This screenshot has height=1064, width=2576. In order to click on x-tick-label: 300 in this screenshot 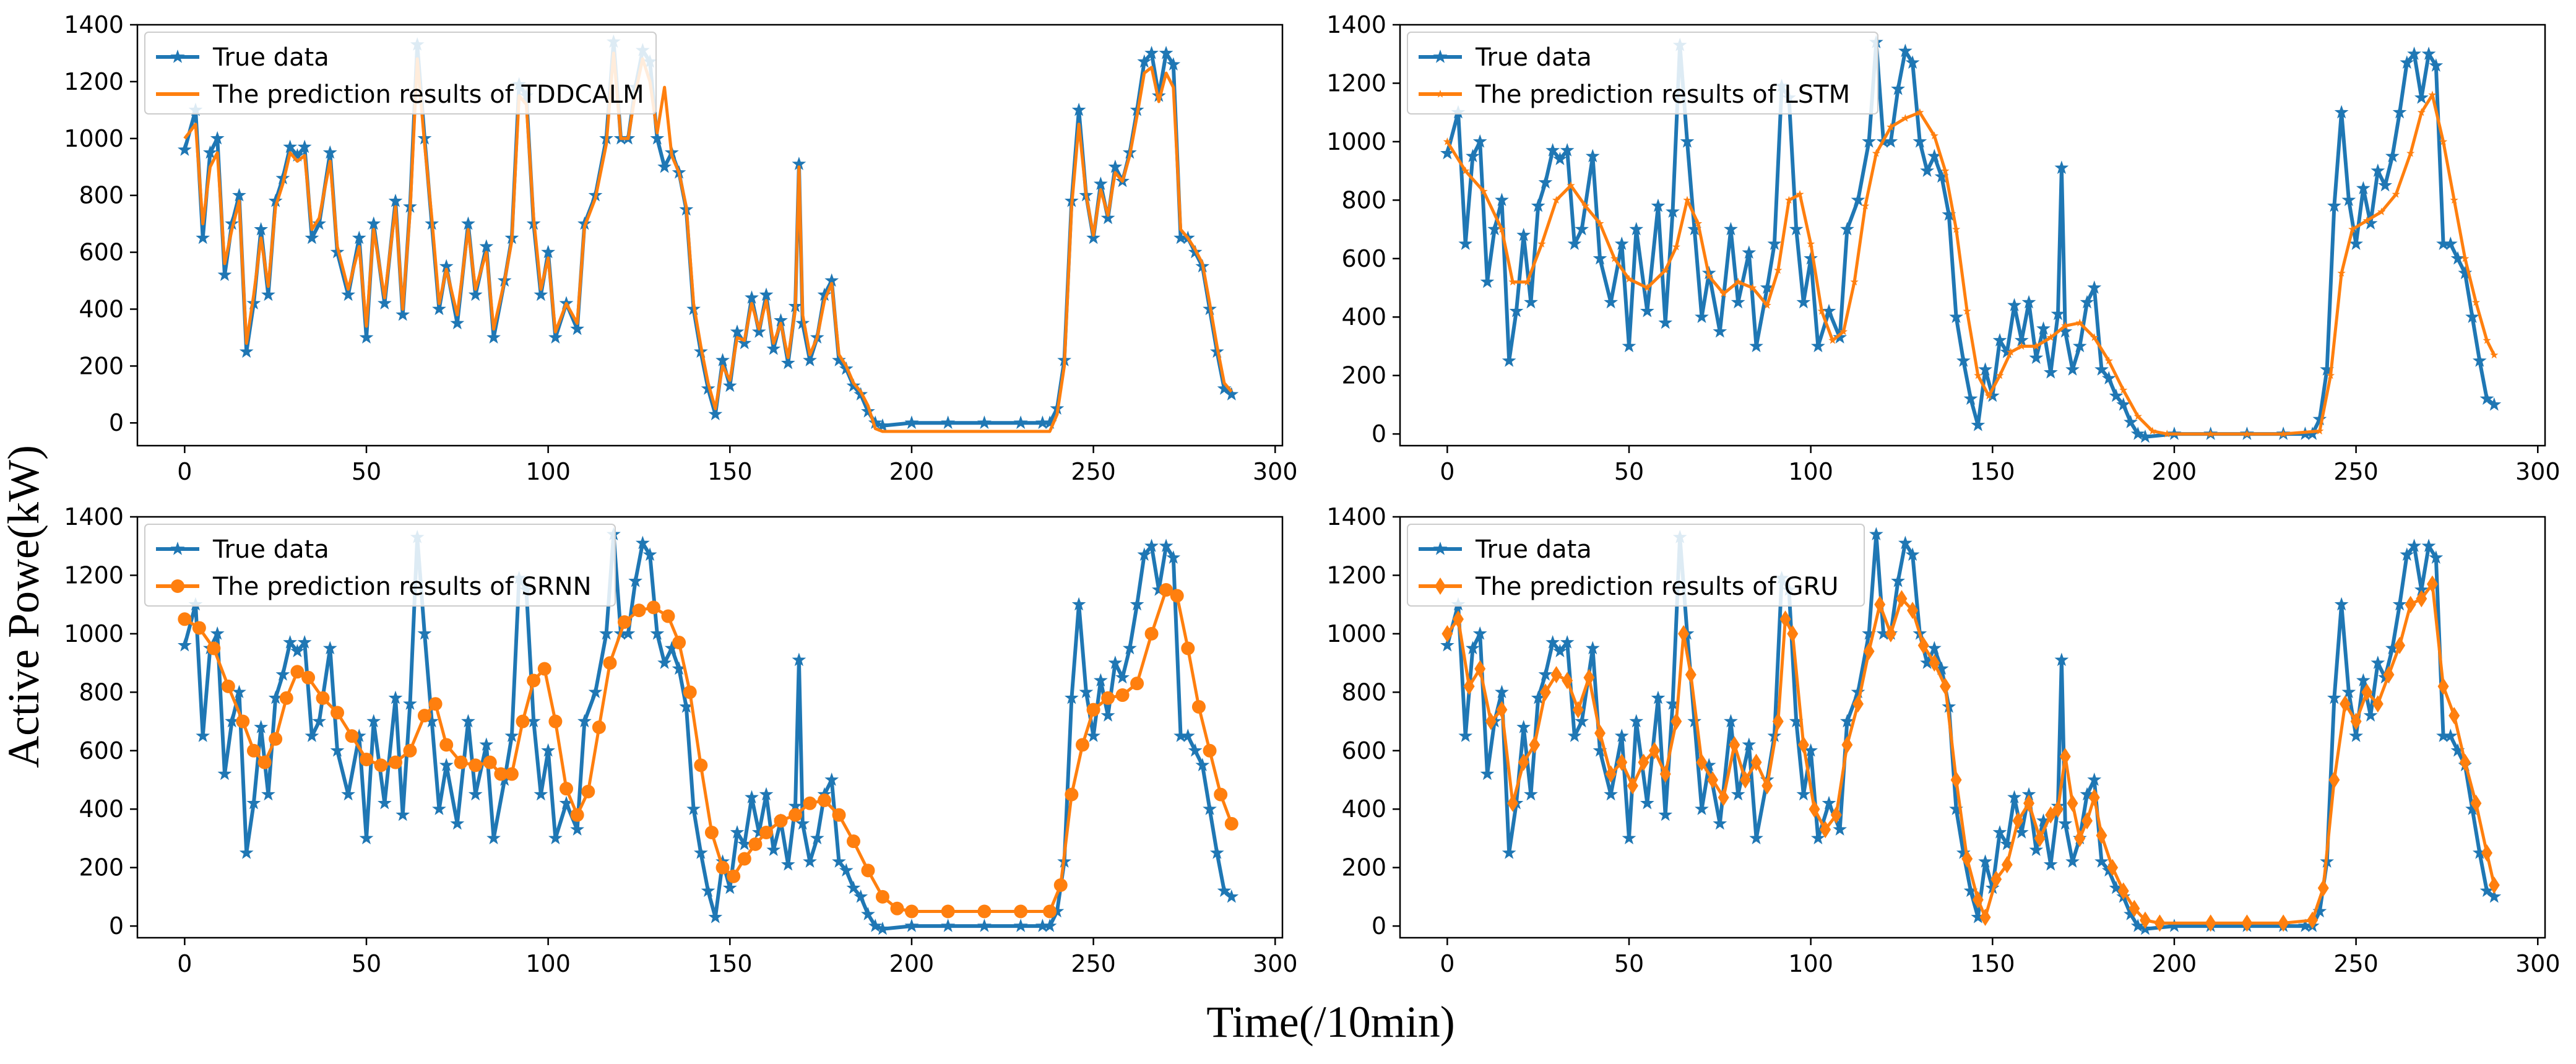, I will do `click(2538, 963)`.